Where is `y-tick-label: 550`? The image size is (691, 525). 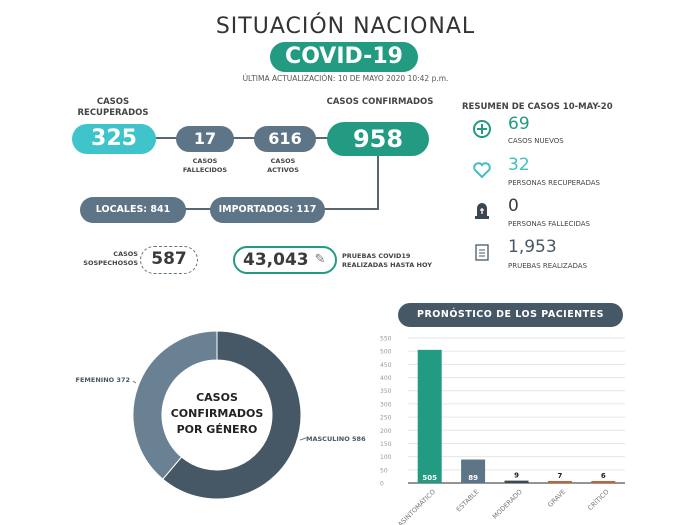
y-tick-label: 550 is located at coordinates (386, 339).